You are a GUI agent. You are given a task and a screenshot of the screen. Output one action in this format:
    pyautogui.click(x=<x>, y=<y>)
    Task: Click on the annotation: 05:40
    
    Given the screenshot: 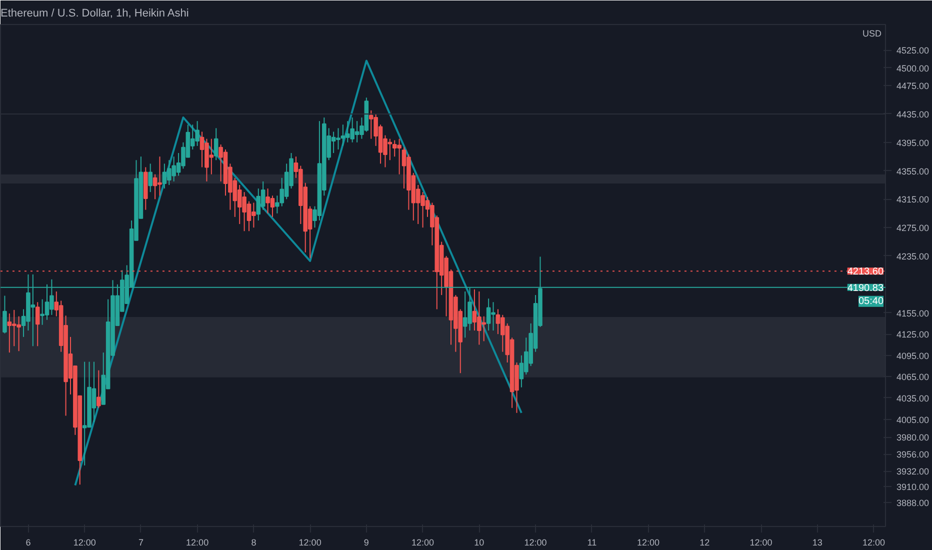 What is the action you would take?
    pyautogui.click(x=871, y=301)
    